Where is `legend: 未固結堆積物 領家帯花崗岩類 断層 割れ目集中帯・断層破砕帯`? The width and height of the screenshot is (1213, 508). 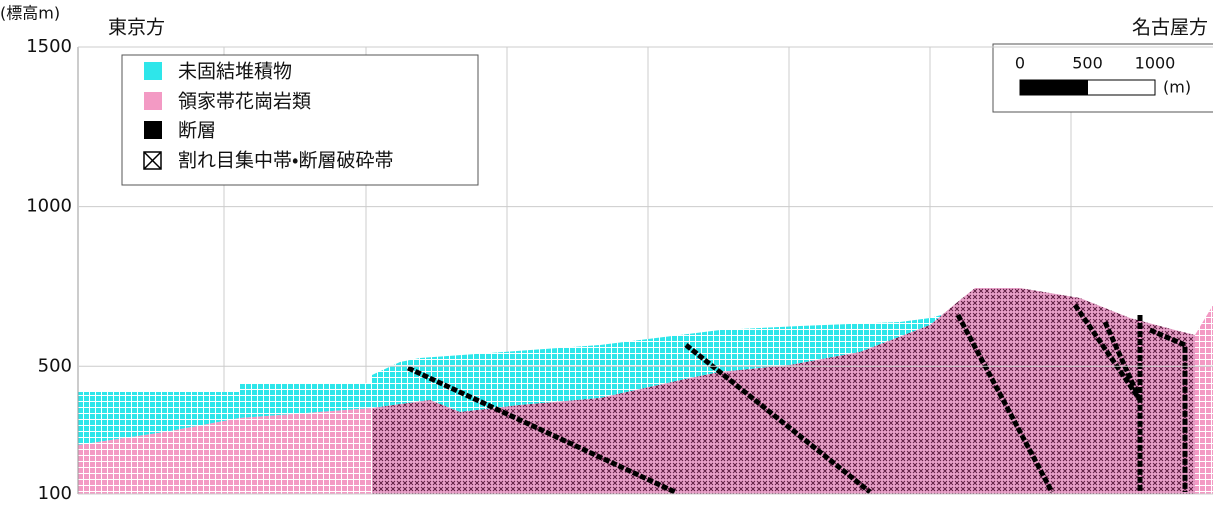
legend: 未固結堆積物 領家帯花崗岩類 断層 割れ目集中帯・断層破砕帯 is located at coordinates (300, 120).